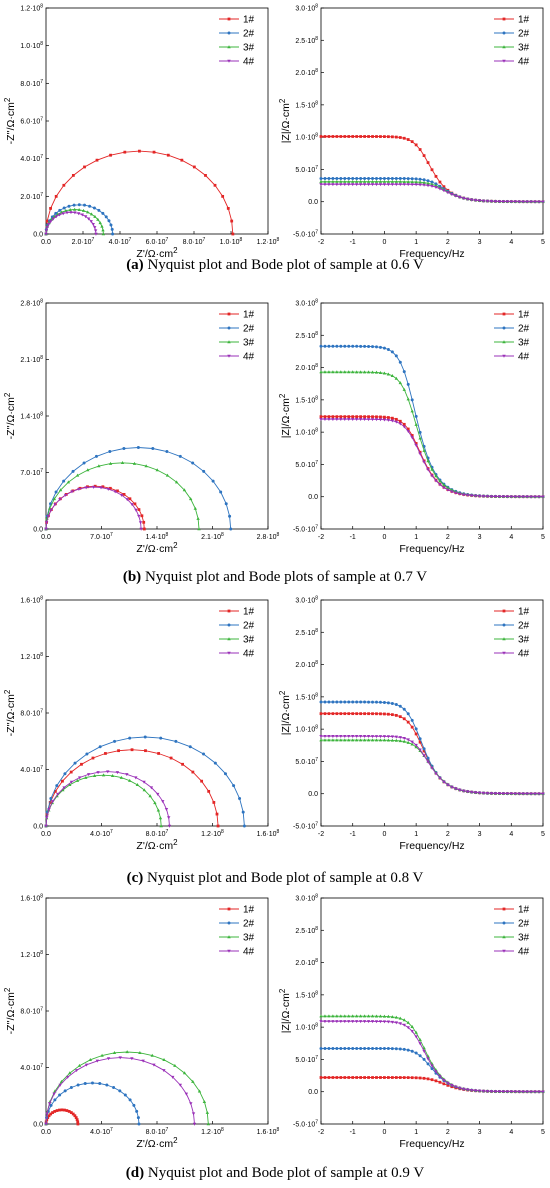  Describe the element at coordinates (268, 536) in the screenshot. I see `x-tick-label: 2.8·10⁸` at that location.